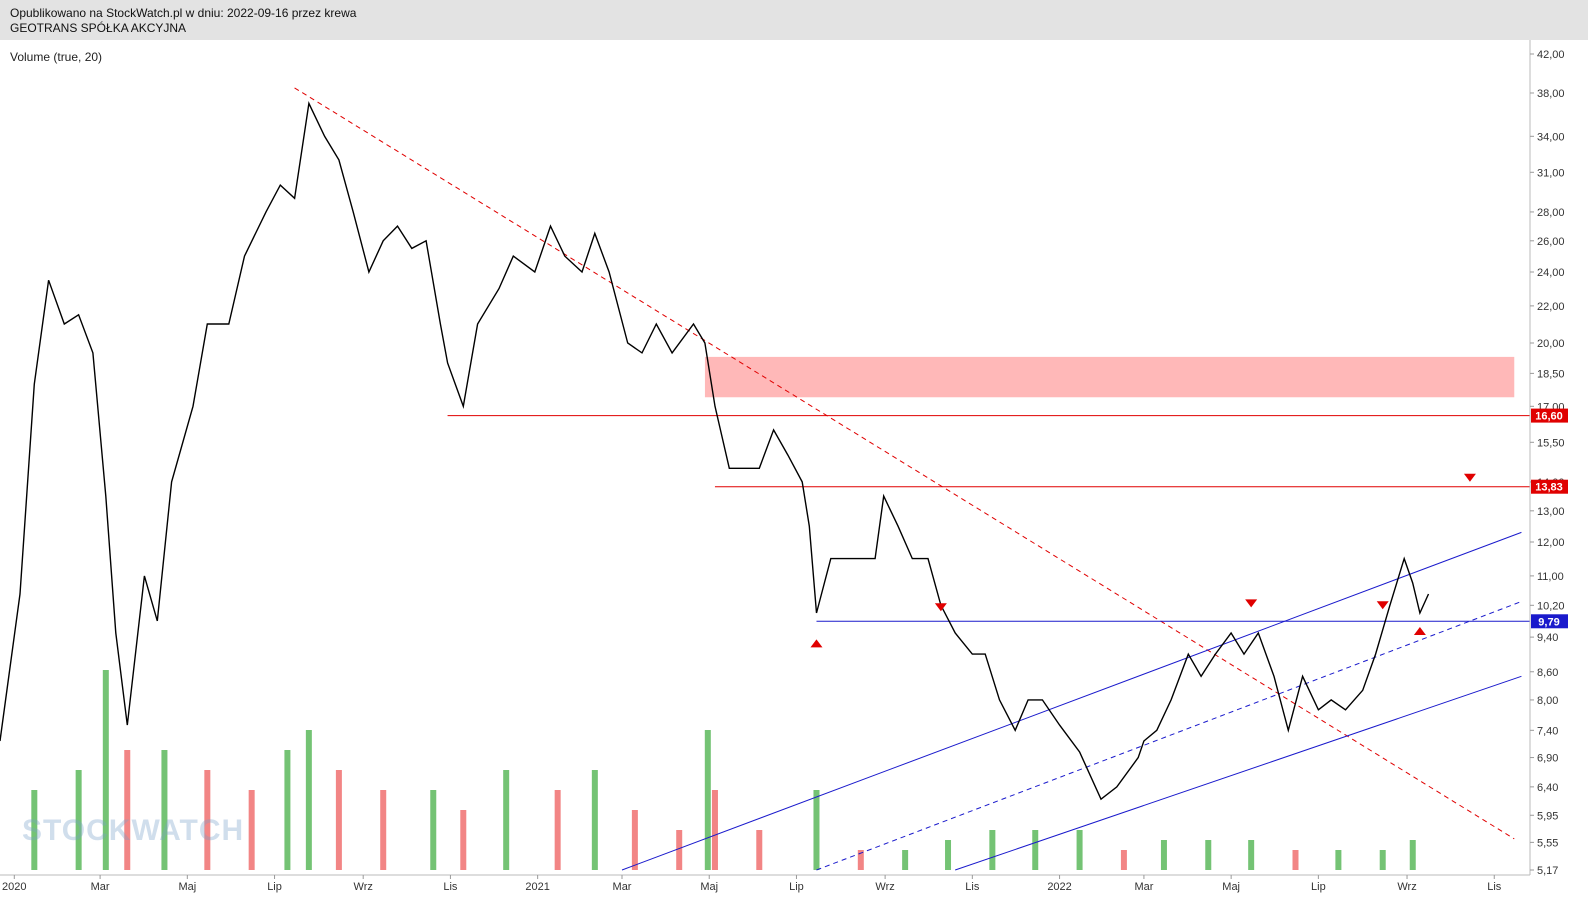  Describe the element at coordinates (1551, 606) in the screenshot. I see `y-tick-label: 10,20` at that location.